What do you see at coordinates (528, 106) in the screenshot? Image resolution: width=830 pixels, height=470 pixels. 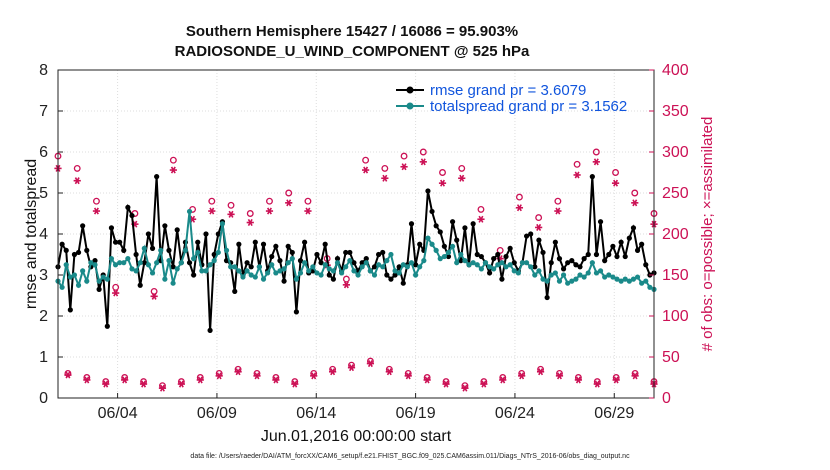 I see `legend-spread-label: totalspread grand pr = 3.1562` at bounding box center [528, 106].